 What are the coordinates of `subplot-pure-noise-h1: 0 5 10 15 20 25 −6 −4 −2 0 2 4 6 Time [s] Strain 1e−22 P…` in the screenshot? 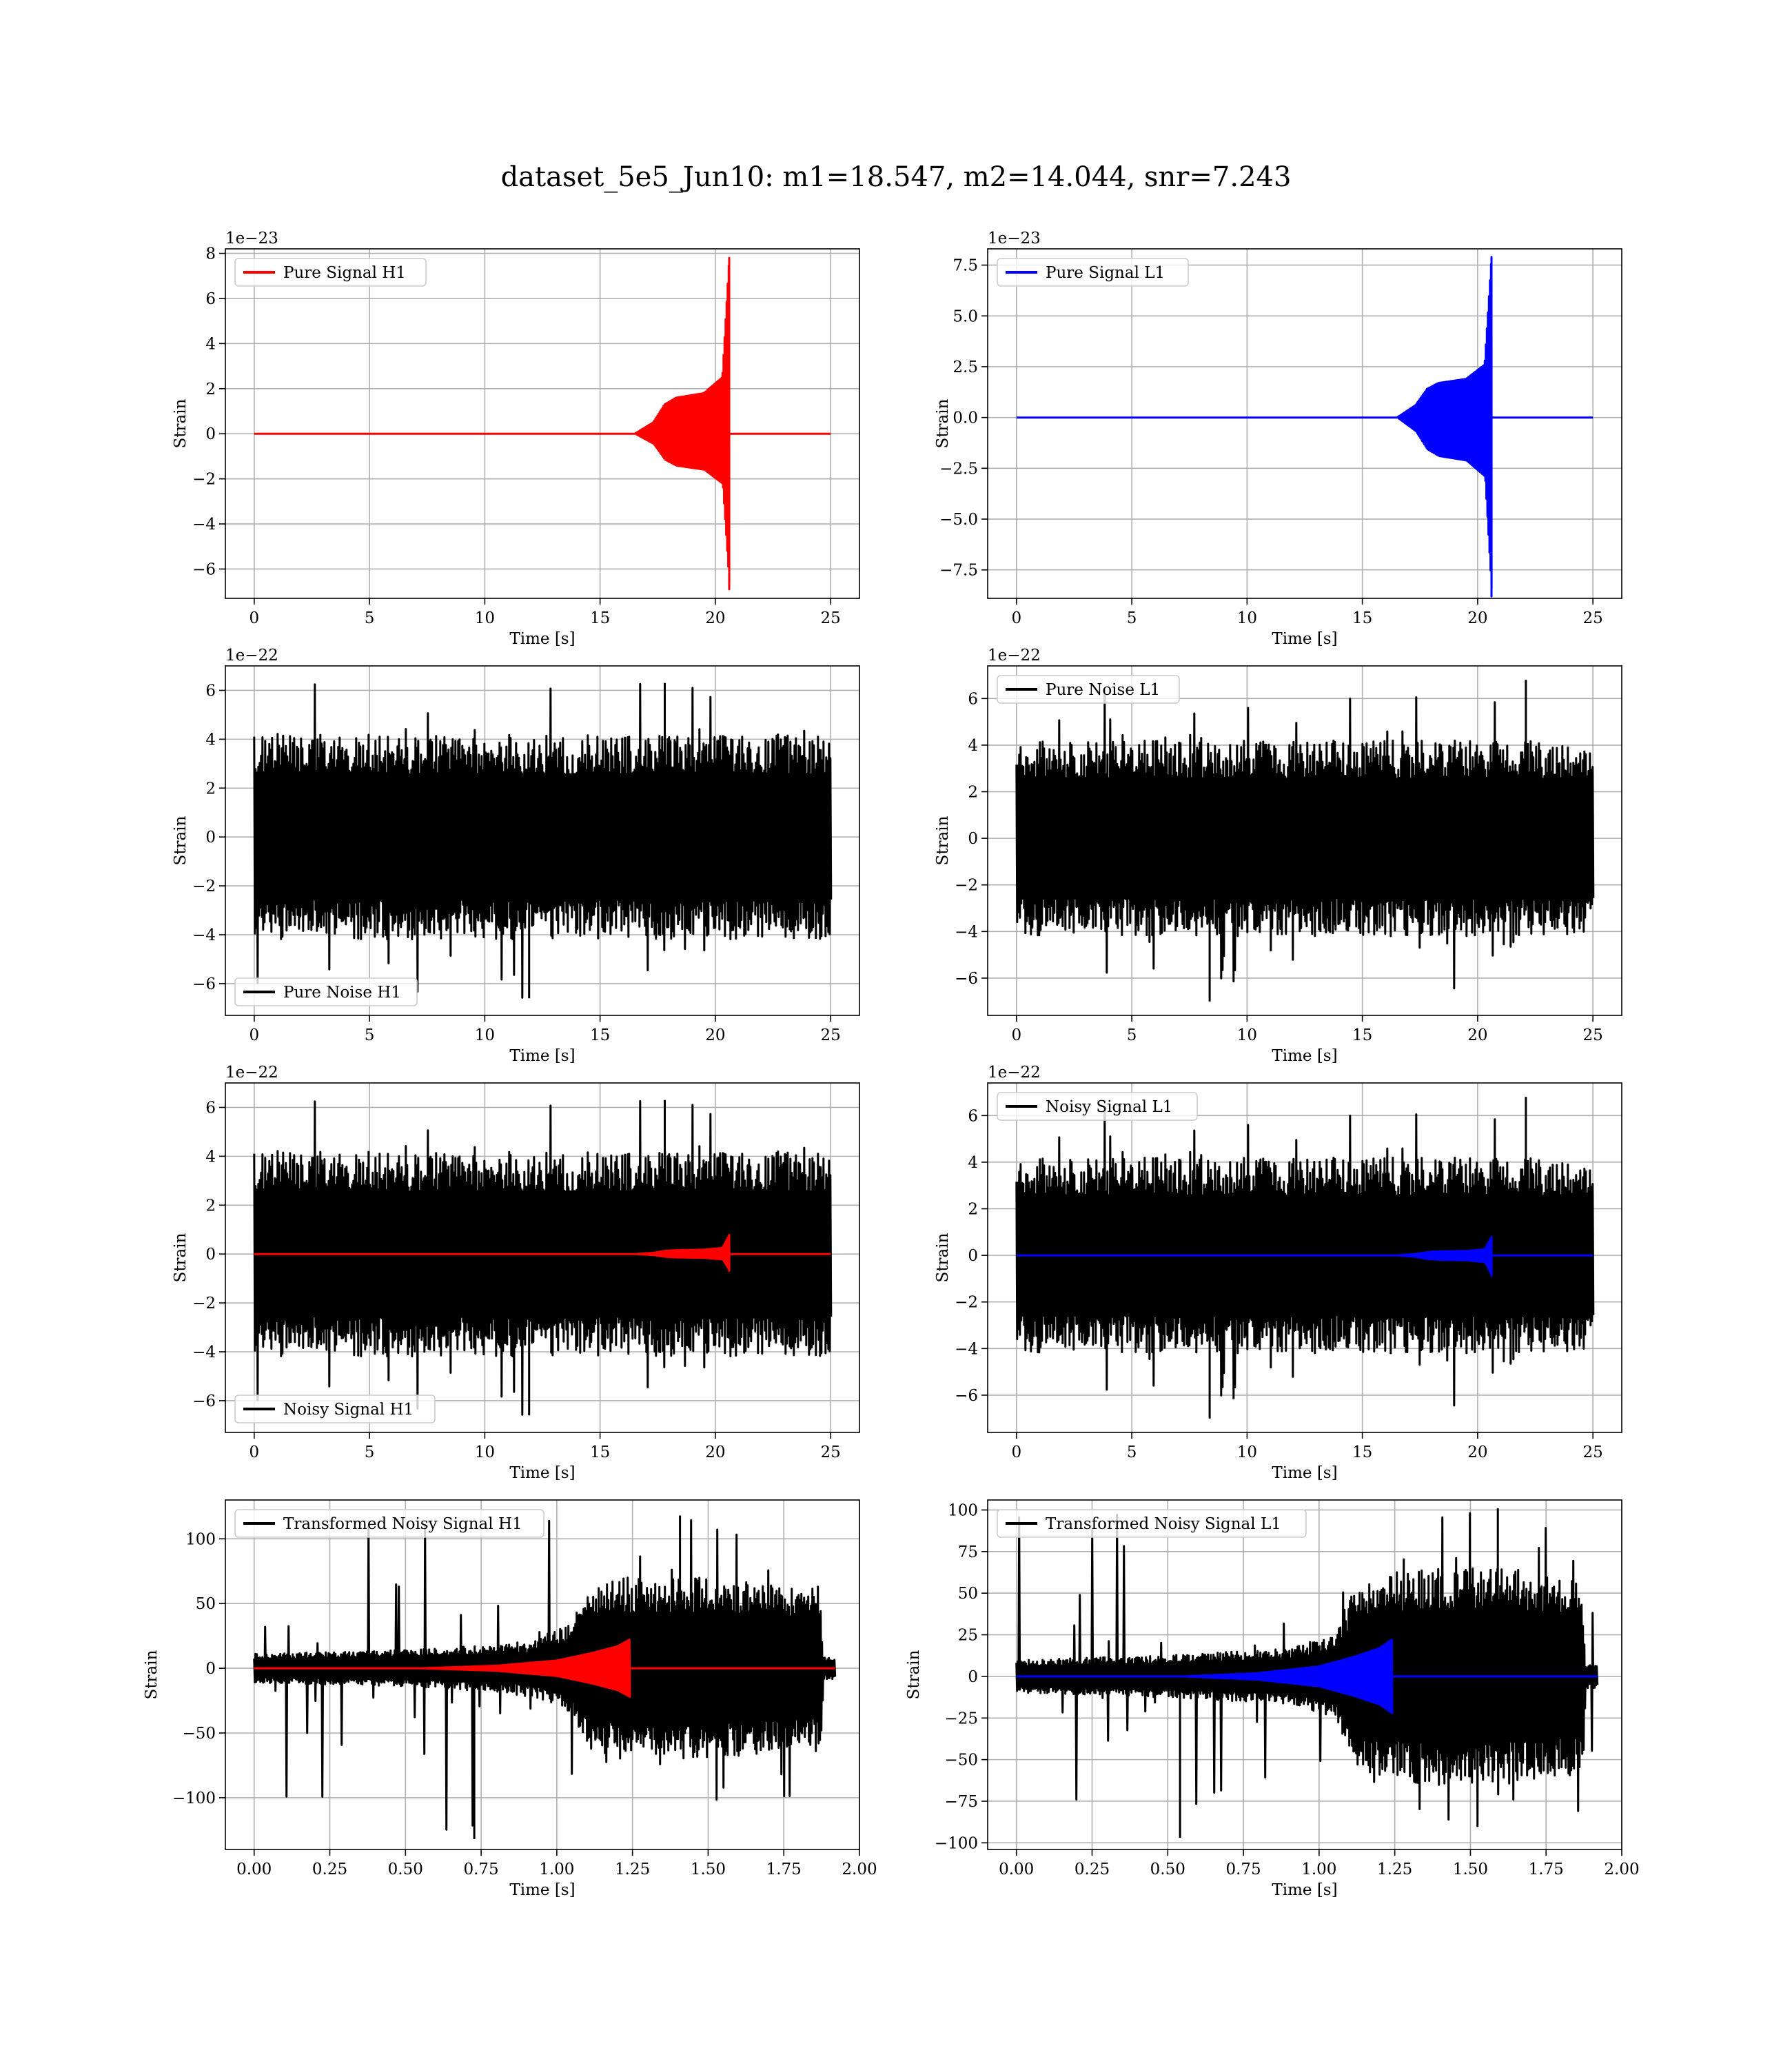 It's located at (516, 856).